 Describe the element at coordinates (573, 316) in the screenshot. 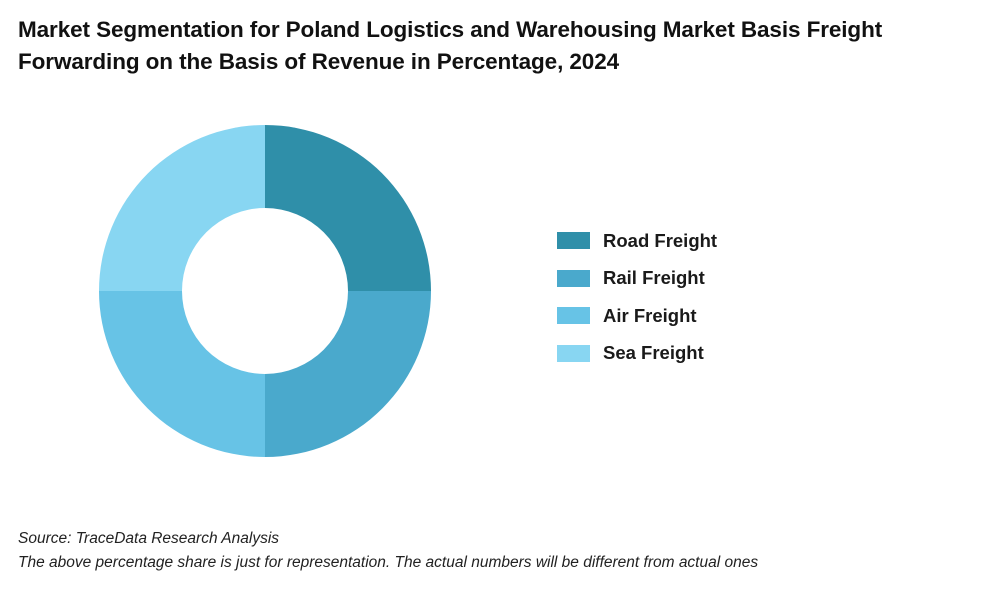

I see `legend-swatch-air-freight` at that location.